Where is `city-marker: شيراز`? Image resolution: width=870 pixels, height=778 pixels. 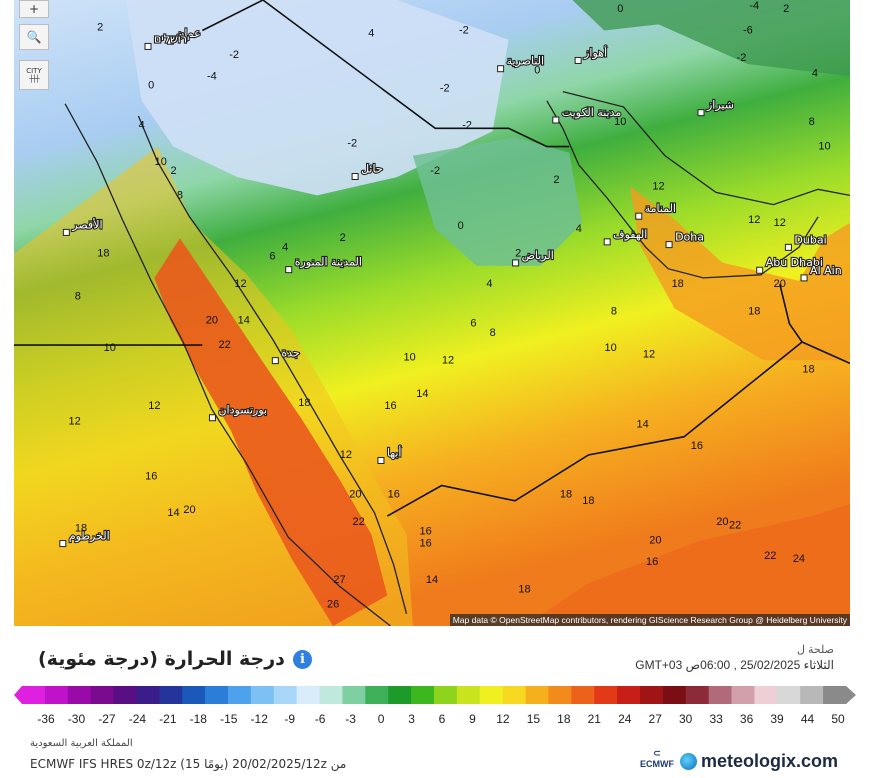 city-marker: شيراز is located at coordinates (716, 107).